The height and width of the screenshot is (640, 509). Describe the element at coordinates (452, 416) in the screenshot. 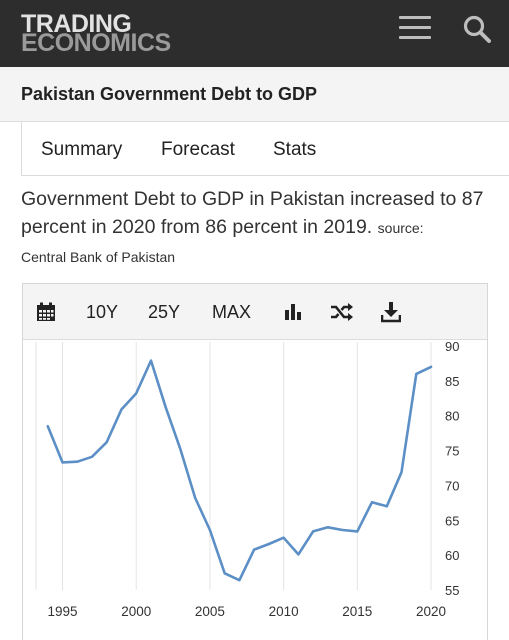

I see `y-tick-label: 80` at that location.